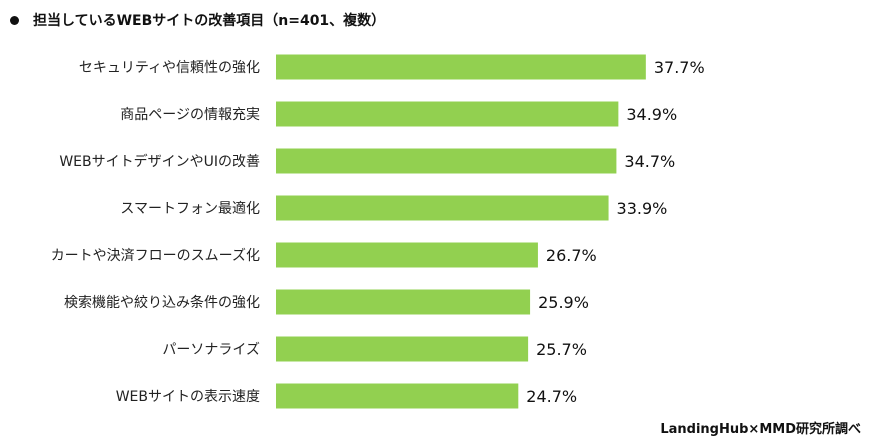 The image size is (873, 445). Describe the element at coordinates (159, 161) in the screenshot. I see `category-label: WEBサイトデザインやUIの改善` at that location.